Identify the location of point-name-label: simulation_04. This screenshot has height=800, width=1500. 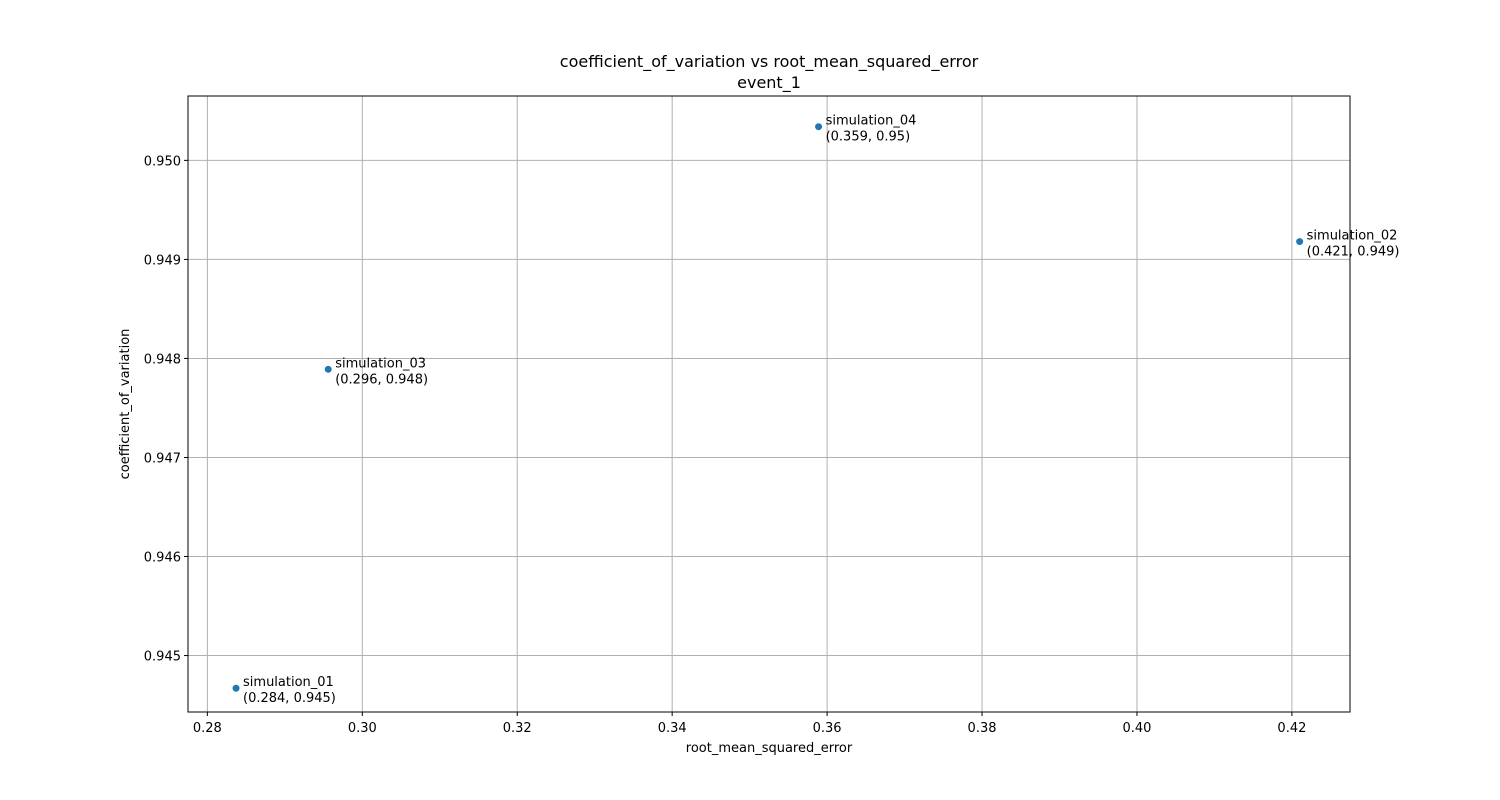
(871, 121).